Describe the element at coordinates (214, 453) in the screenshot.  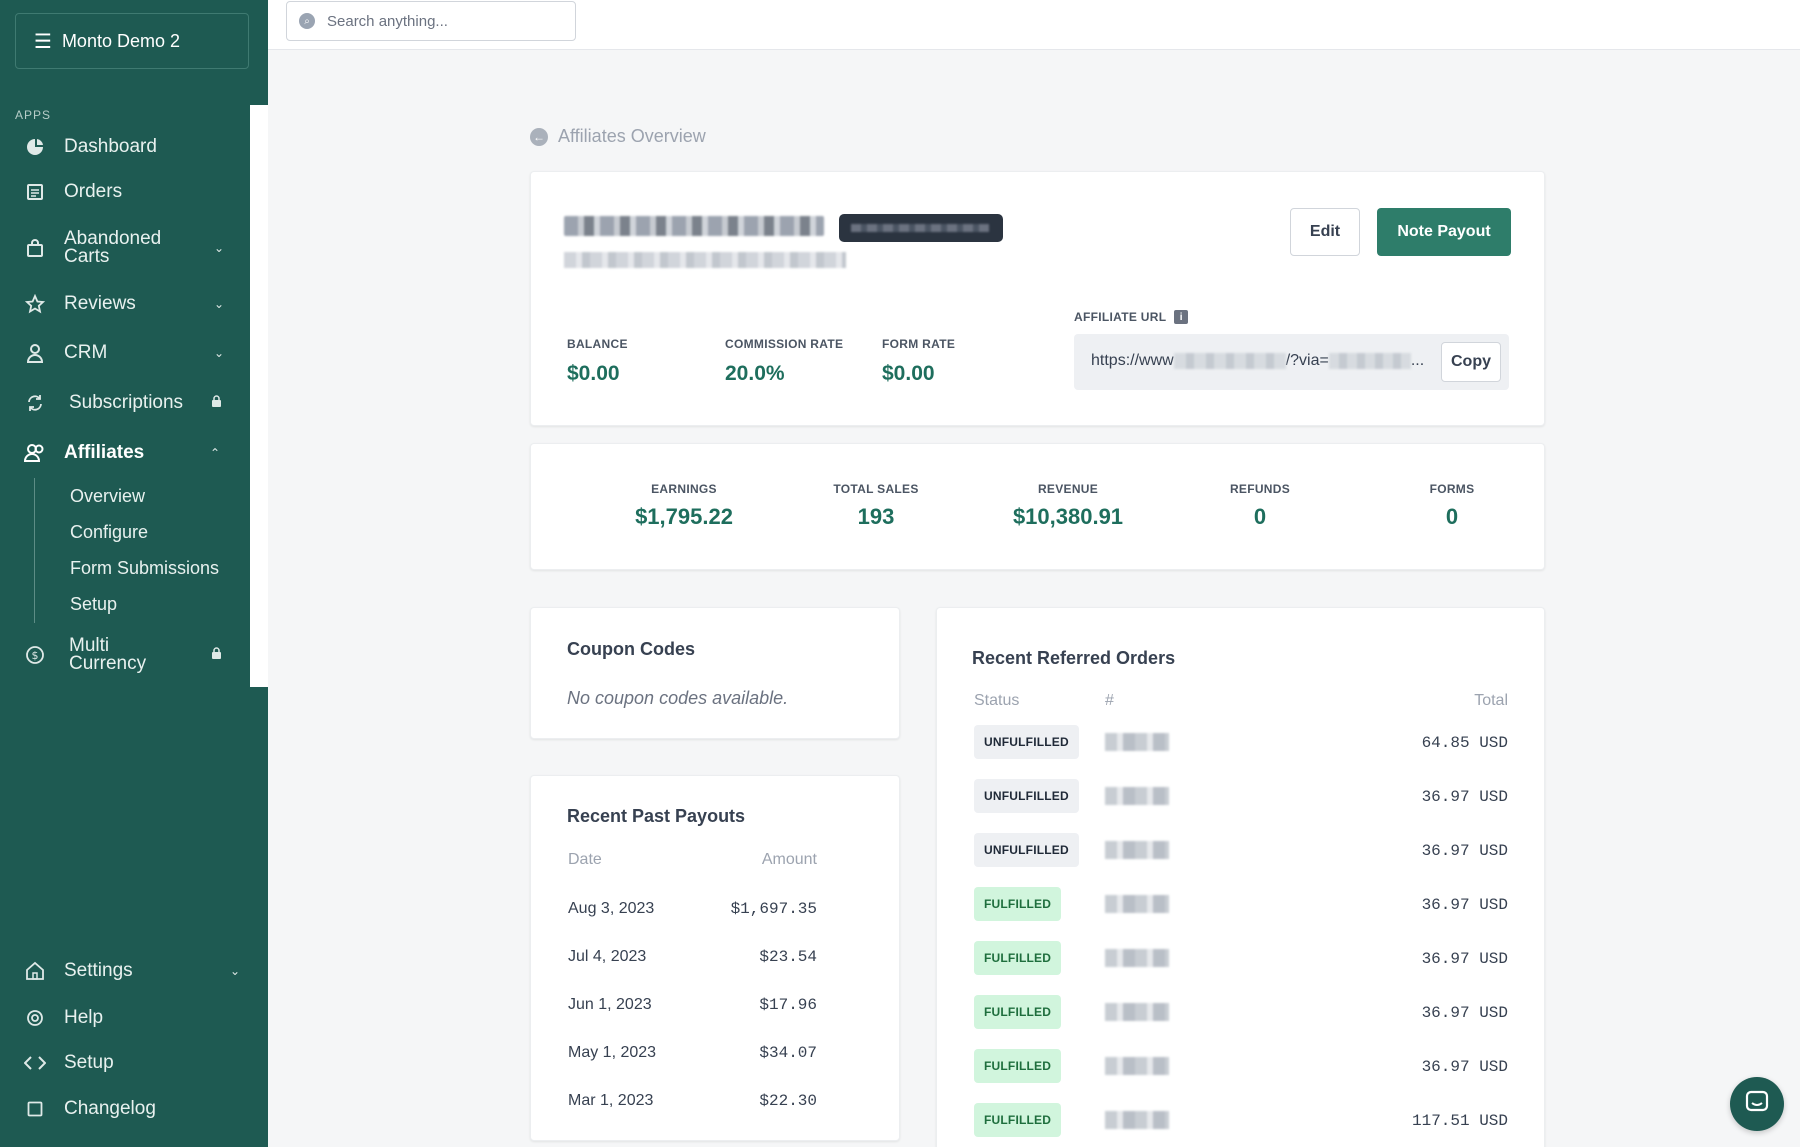
I see `chevron-up-icon: ⌃` at that location.